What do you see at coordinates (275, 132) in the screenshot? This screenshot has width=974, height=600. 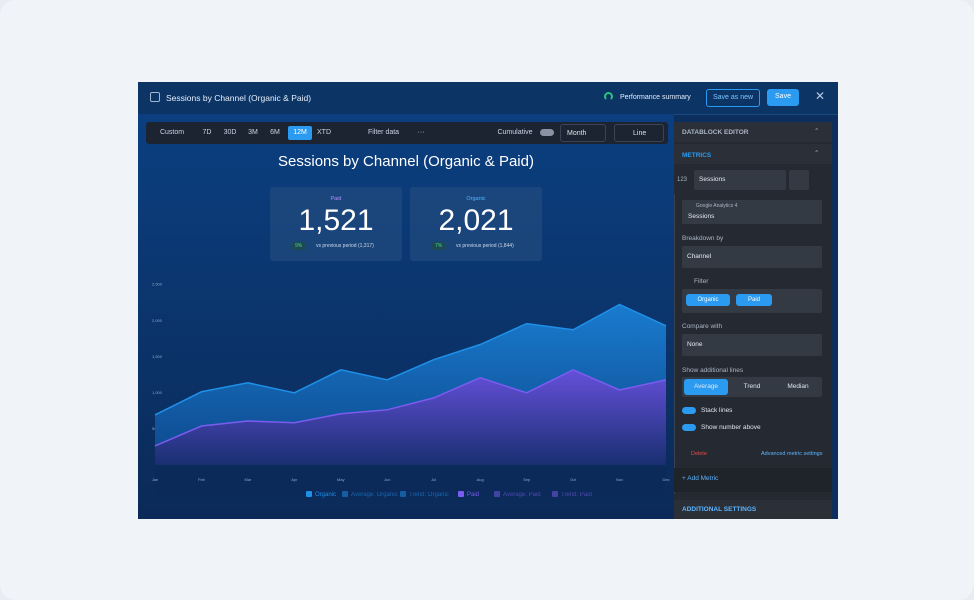 I see `range-button: 6M` at bounding box center [275, 132].